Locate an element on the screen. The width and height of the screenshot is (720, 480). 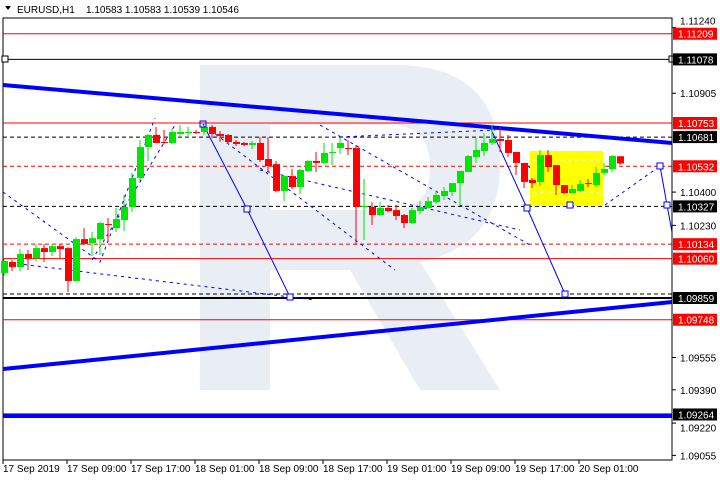
y-tick-label: 1.10230 is located at coordinates (698, 226).